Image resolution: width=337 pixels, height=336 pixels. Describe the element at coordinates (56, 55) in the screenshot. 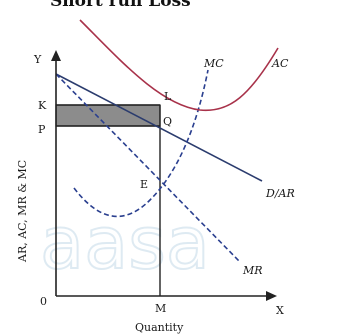

I see `y-axis-arrow` at that location.